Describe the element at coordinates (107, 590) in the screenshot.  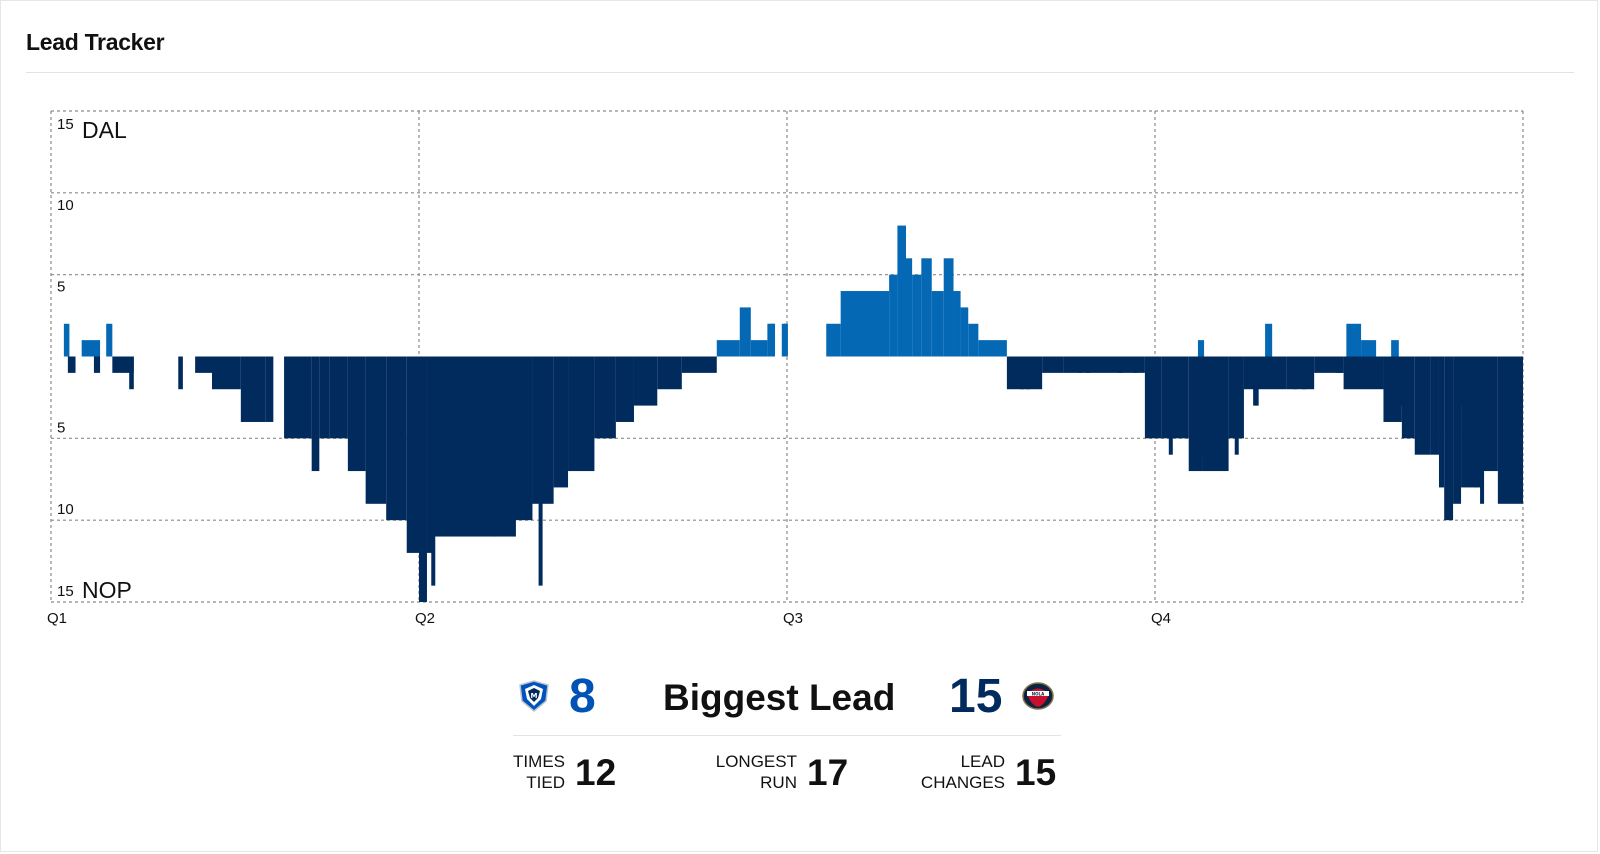
I see `team-label-nop: NOP` at that location.